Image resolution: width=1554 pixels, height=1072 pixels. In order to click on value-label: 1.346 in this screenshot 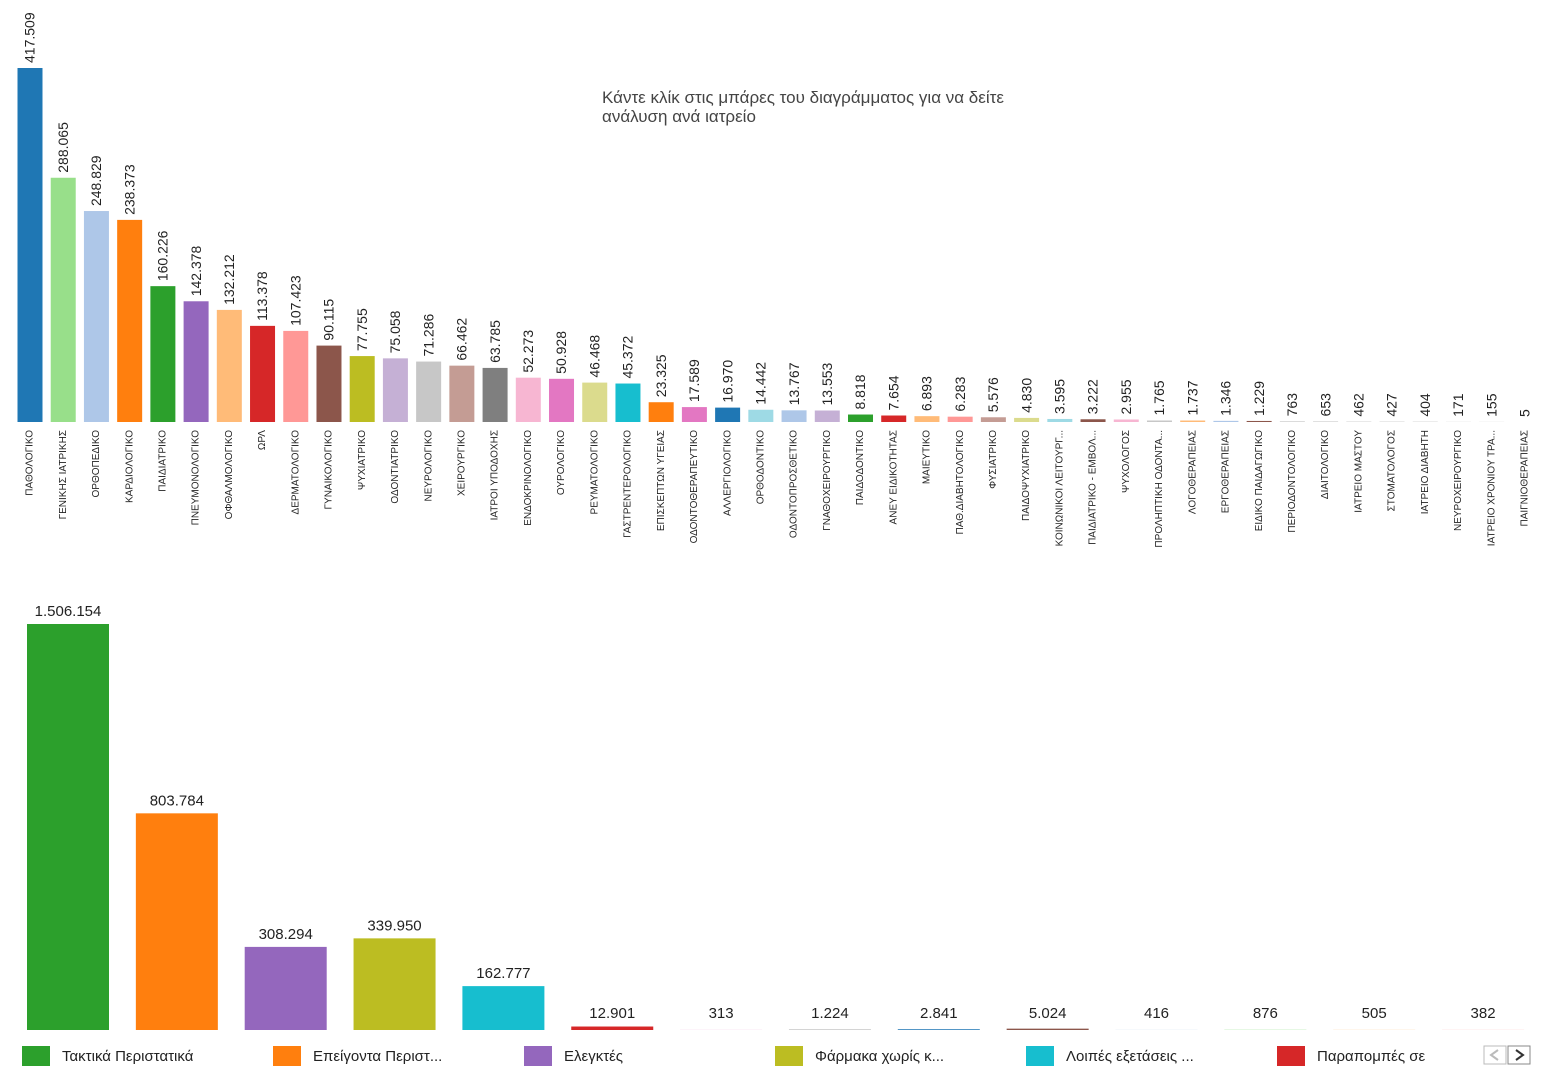, I will do `click(1226, 398)`.